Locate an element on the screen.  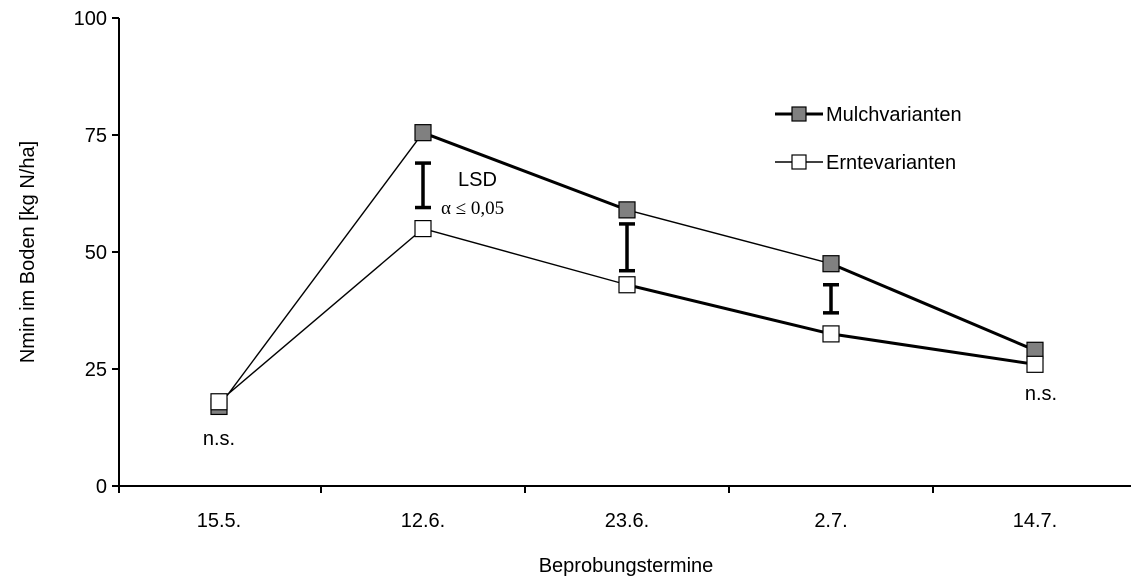
legend-marker-mulch is located at coordinates (799, 114).